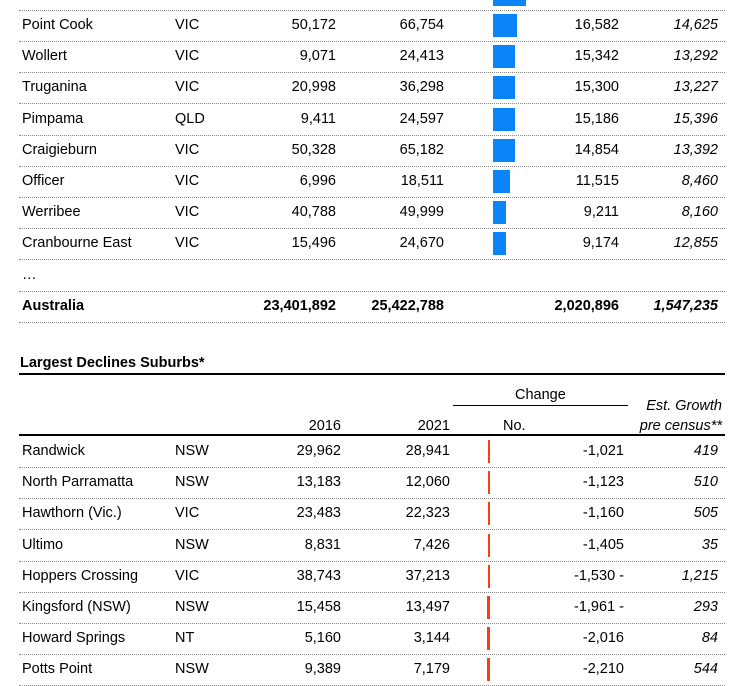 This screenshot has height=686, width=750. Describe the element at coordinates (705, 513) in the screenshot. I see `est-growth: 505` at that location.